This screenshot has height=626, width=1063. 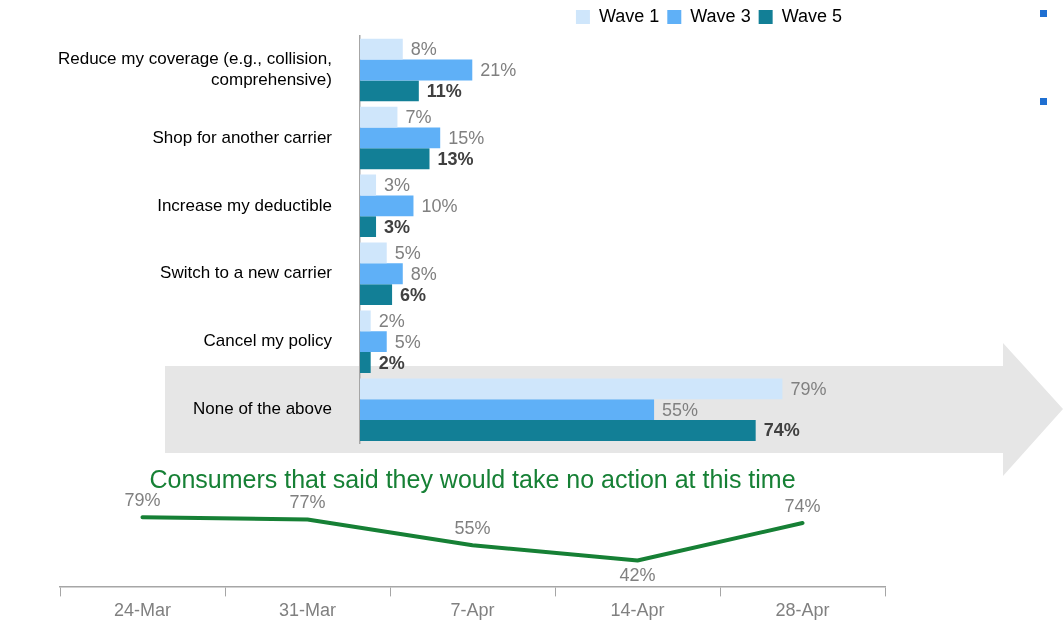 What do you see at coordinates (811, 15) in the screenshot?
I see `legend-label: Wave 5` at bounding box center [811, 15].